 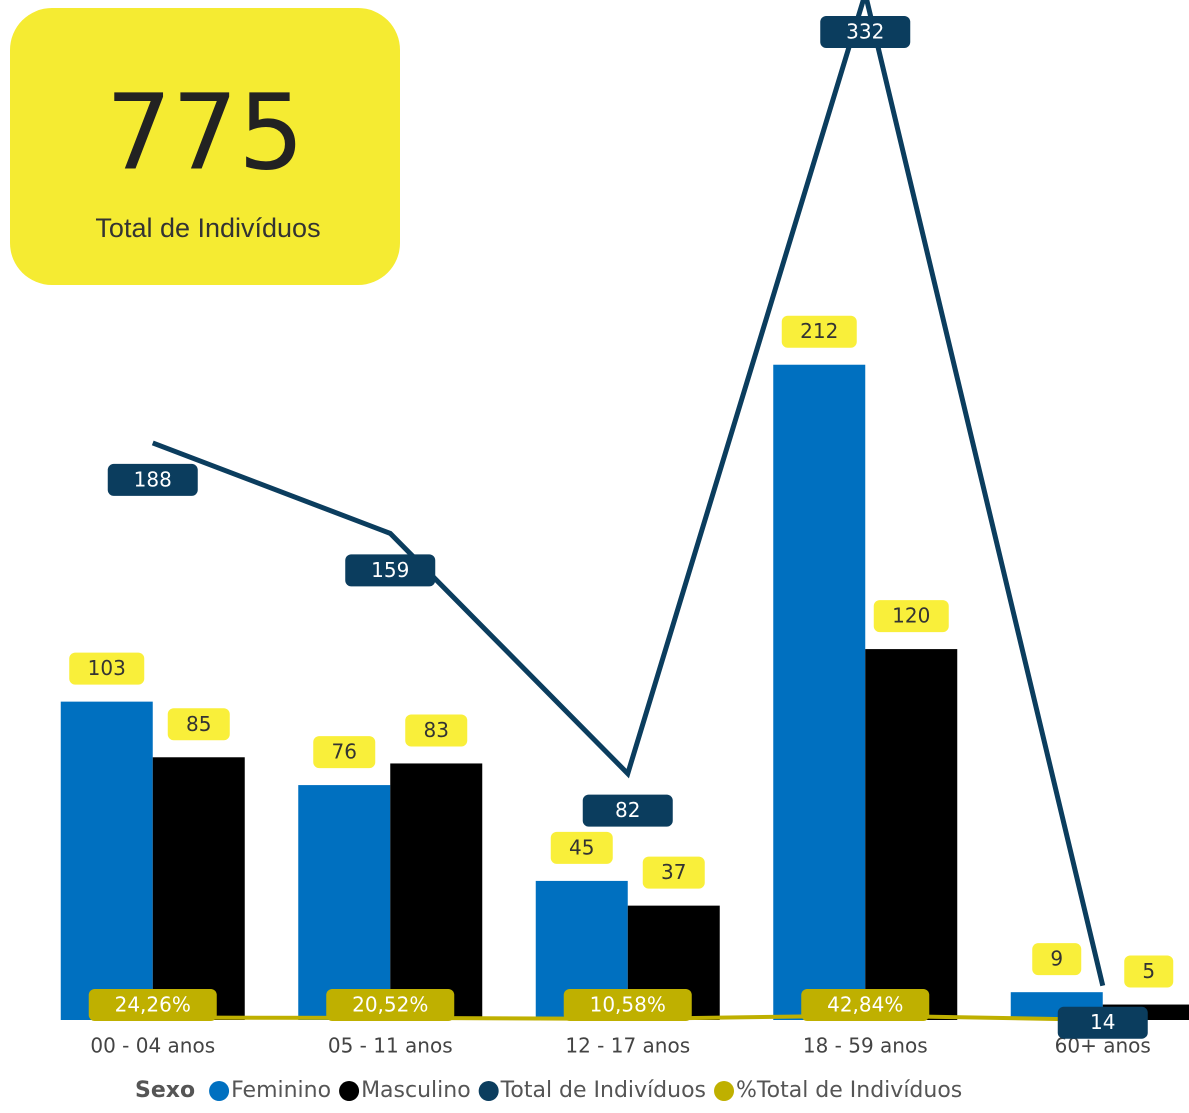 I want to click on pct-label: 20,52%, so click(x=390, y=1005).